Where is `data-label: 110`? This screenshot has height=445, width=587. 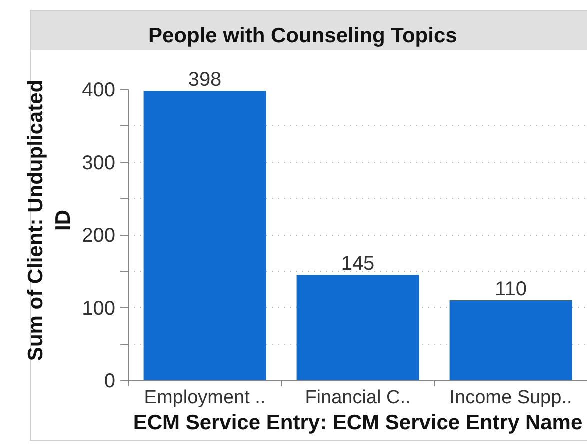
data-label: 110 is located at coordinates (511, 289).